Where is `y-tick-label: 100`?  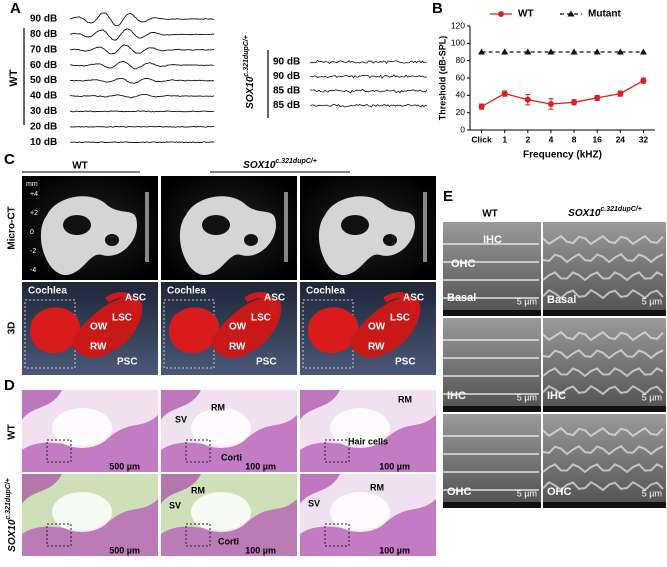
y-tick-label: 100 is located at coordinates (458, 43).